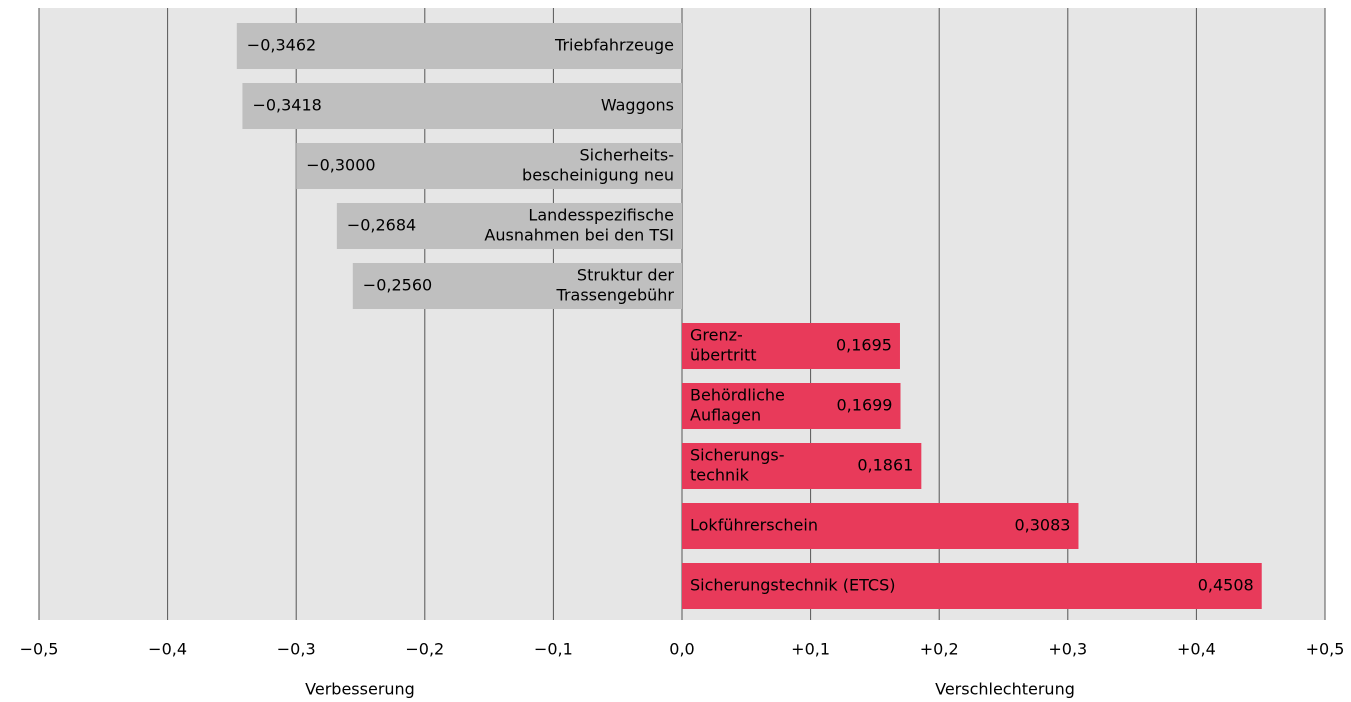 This screenshot has height=702, width=1351. Describe the element at coordinates (725, 415) in the screenshot. I see `category-label: Auflagen` at that location.